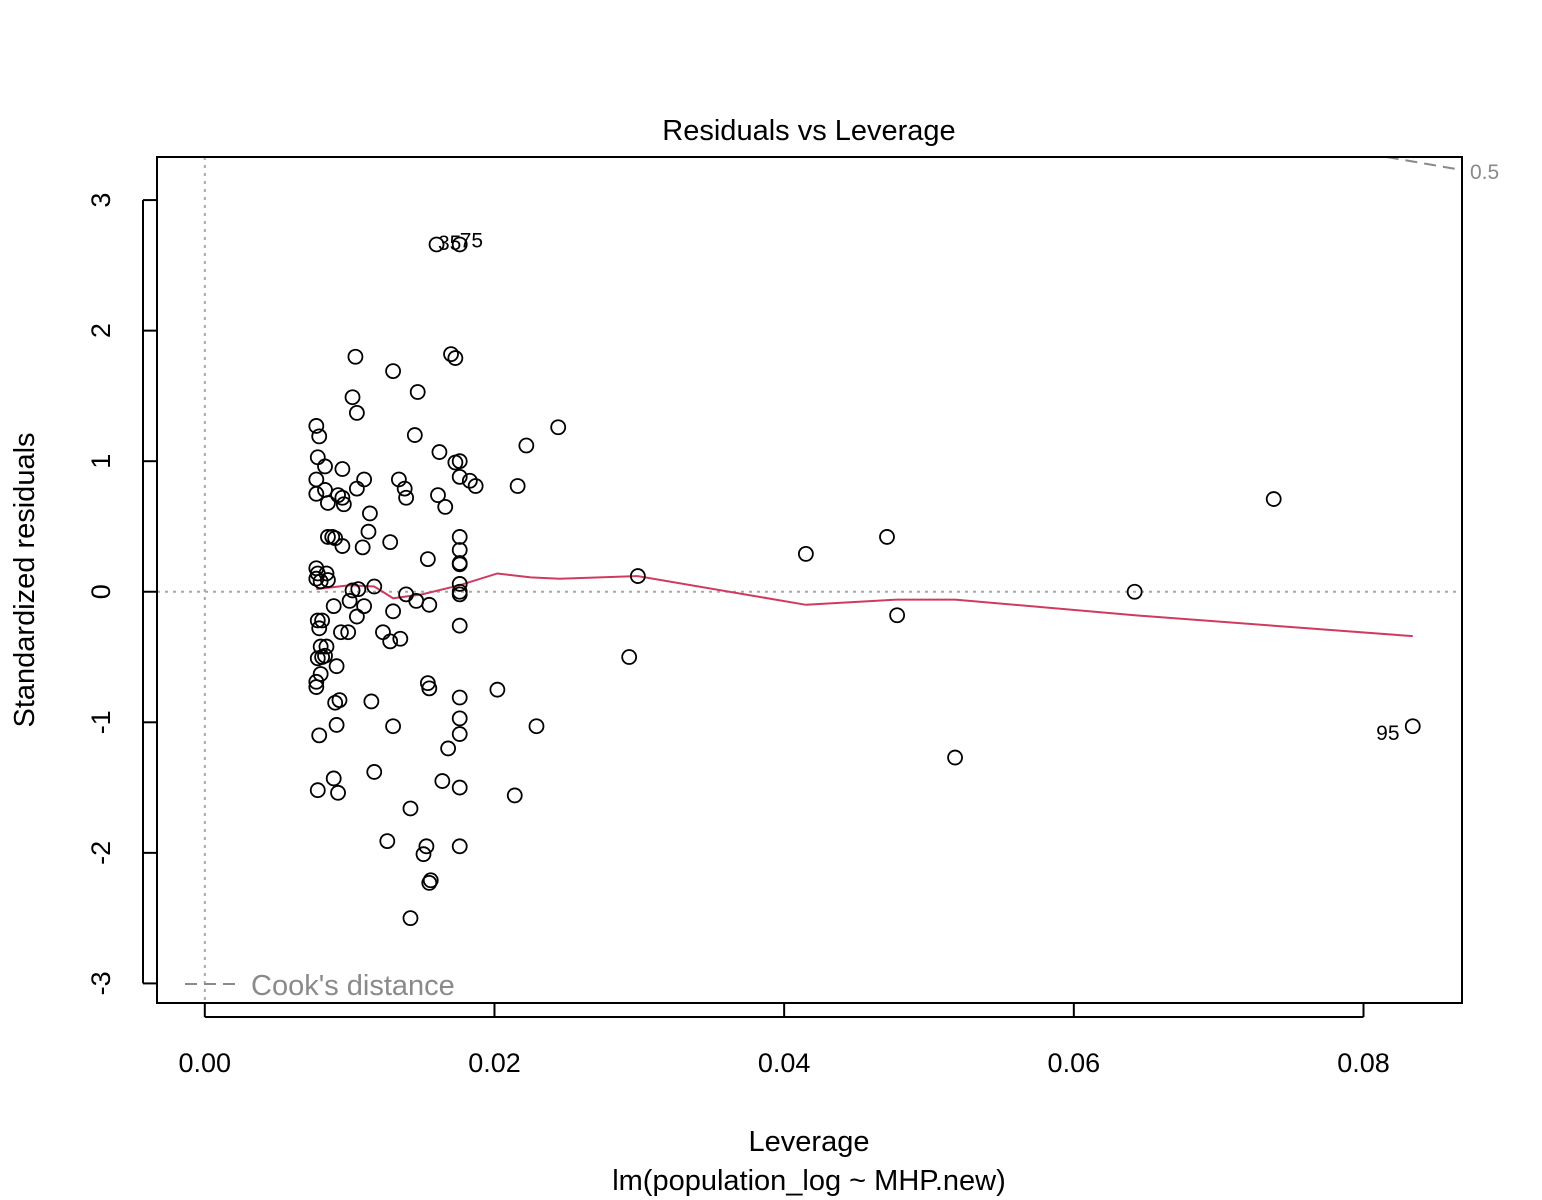  Describe the element at coordinates (101, 461) in the screenshot. I see `y-tick-label: 1` at that location.